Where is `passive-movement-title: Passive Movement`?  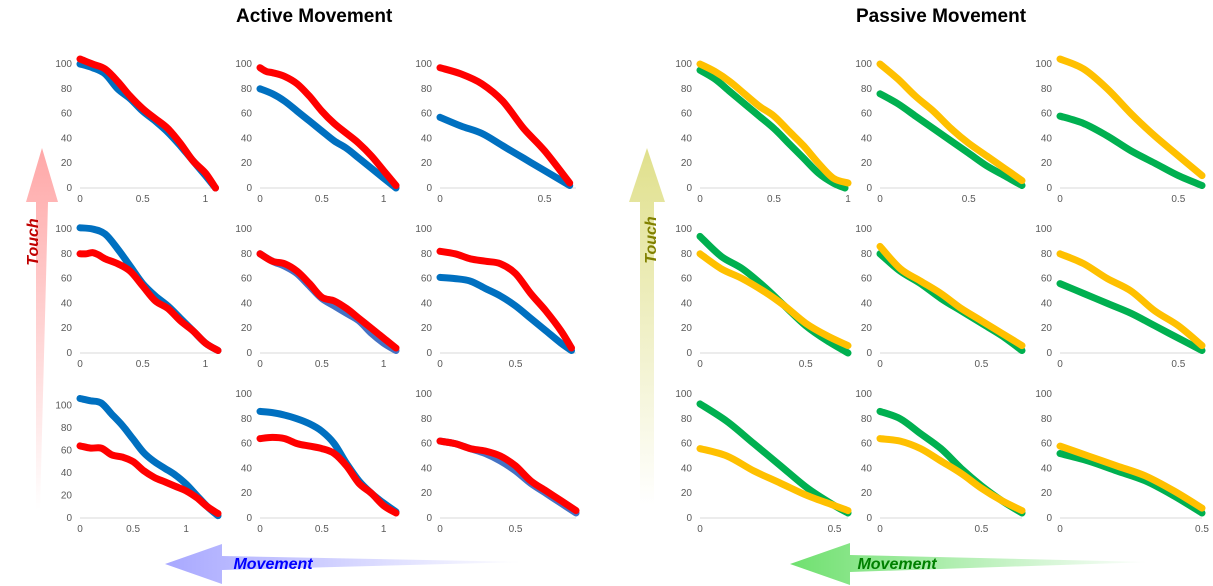
passive-movement-title: Passive Movement is located at coordinates (941, 16).